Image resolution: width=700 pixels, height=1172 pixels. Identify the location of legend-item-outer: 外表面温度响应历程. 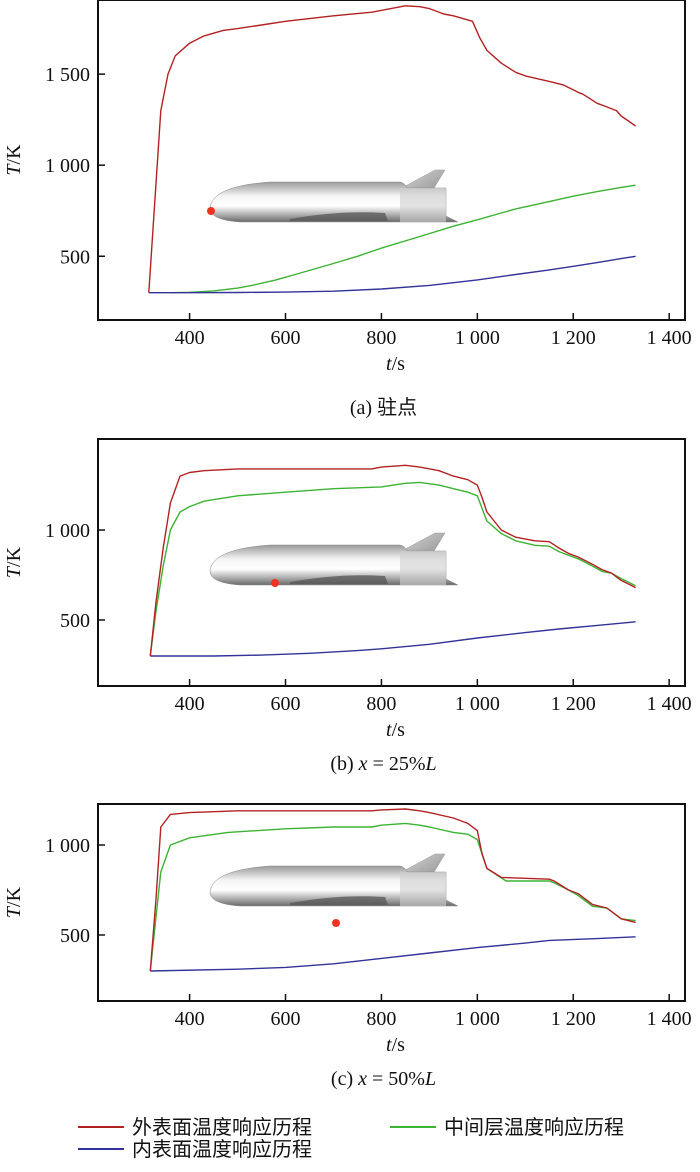
(195, 1127).